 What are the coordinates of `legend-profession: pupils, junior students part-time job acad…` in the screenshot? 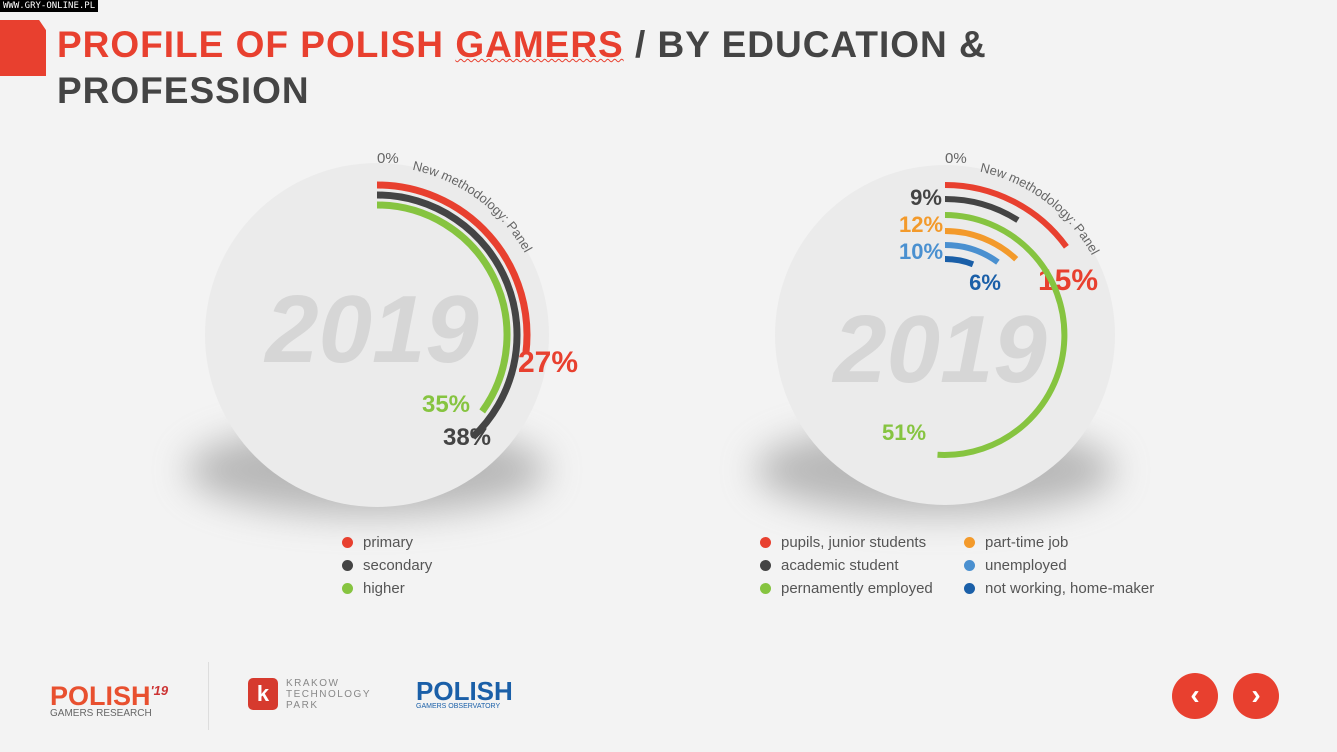 It's located at (962, 565).